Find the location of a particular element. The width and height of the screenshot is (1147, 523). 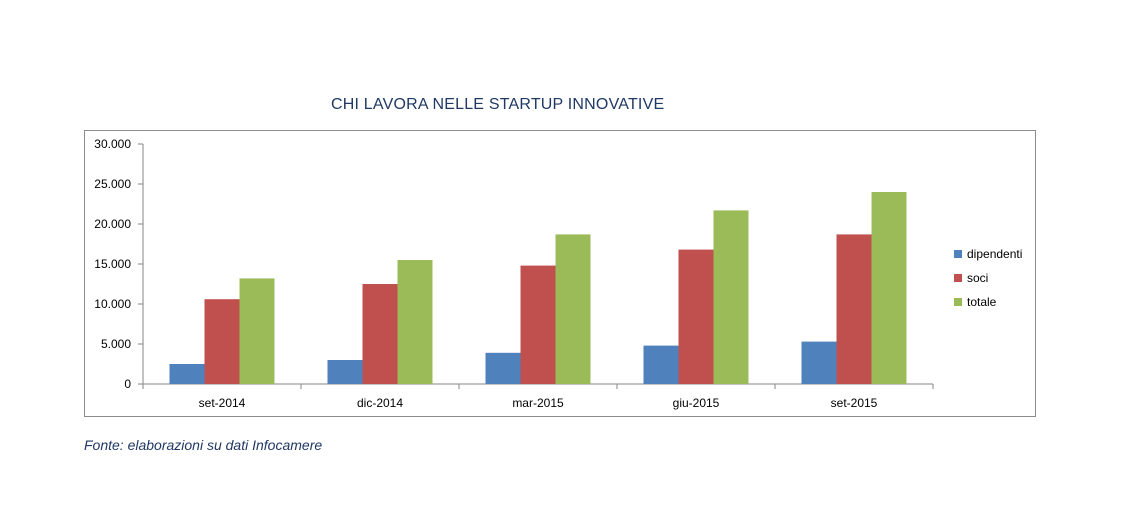

y-tick-label: 30.000 is located at coordinates (112, 144).